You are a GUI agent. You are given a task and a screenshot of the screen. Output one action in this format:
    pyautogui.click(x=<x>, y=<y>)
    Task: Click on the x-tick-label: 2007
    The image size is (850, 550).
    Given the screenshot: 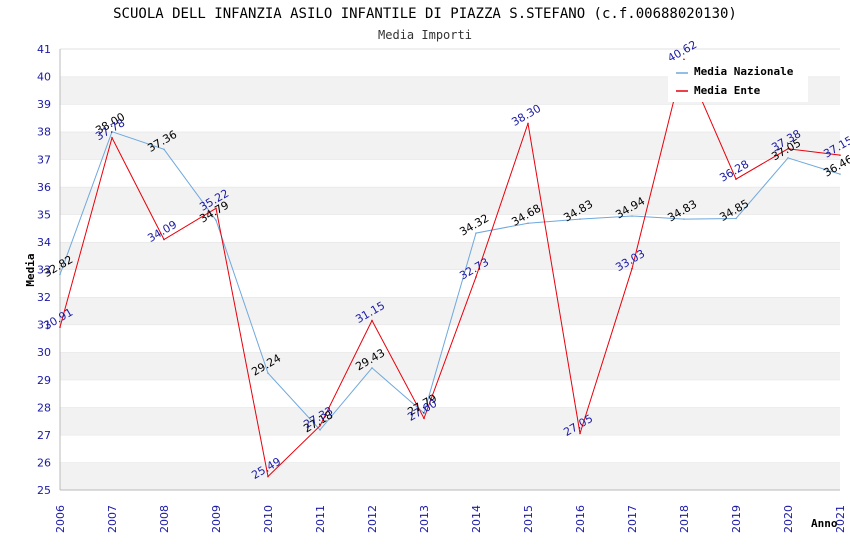 What is the action you would take?
    pyautogui.click(x=112, y=519)
    